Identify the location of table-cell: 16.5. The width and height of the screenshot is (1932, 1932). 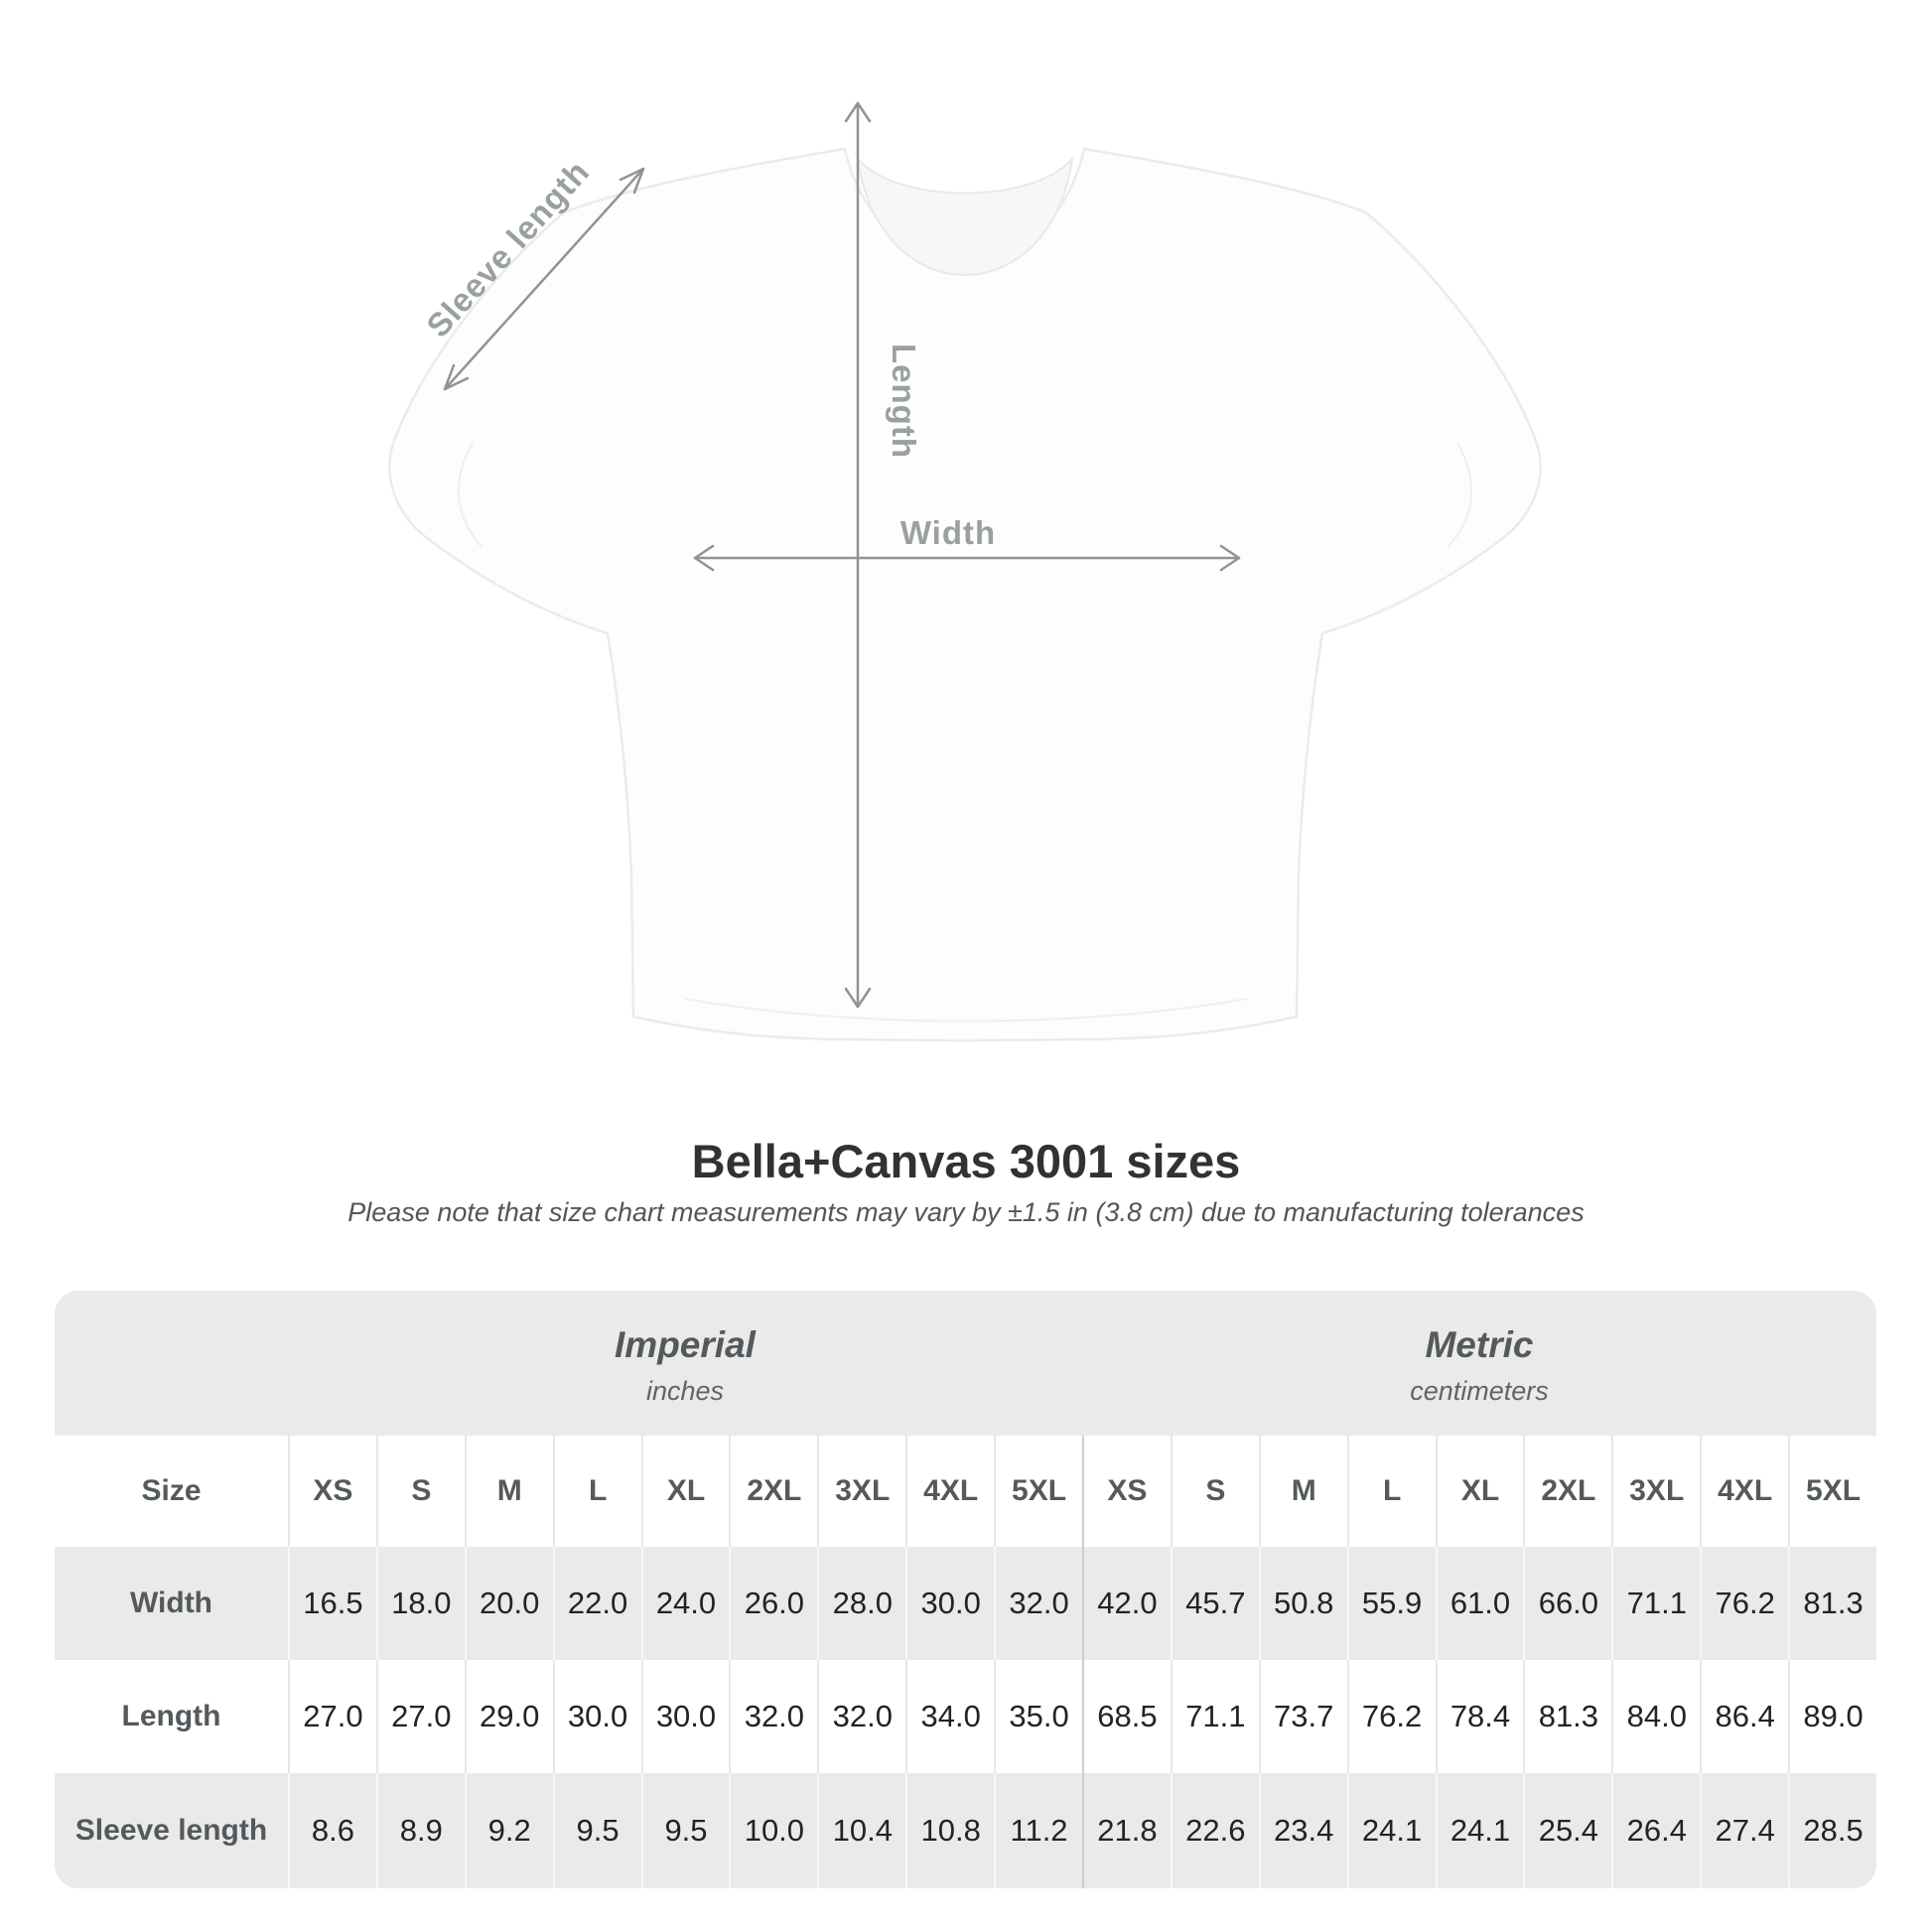
(332, 1603).